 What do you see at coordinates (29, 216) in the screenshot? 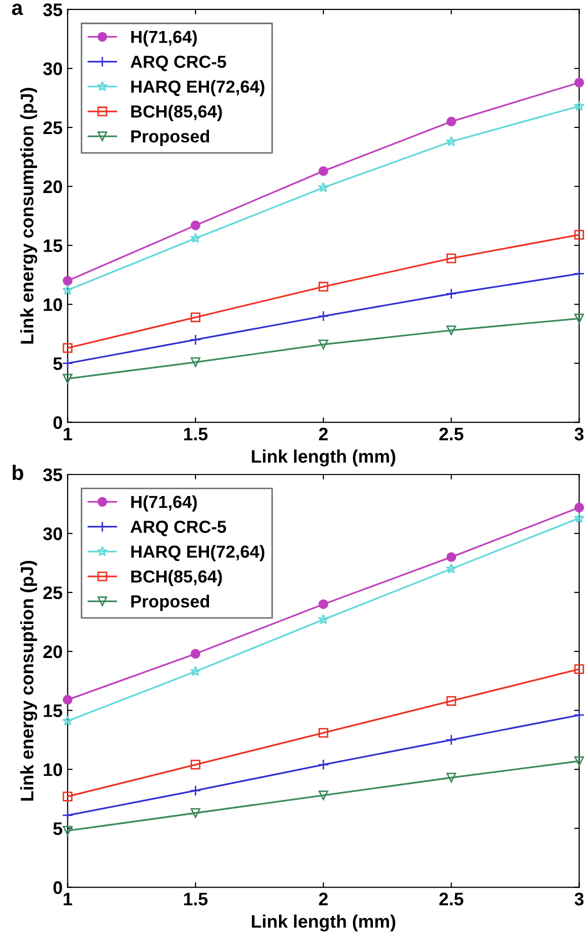
I see `y-axis-title: Link energy consumption (pJ)` at bounding box center [29, 216].